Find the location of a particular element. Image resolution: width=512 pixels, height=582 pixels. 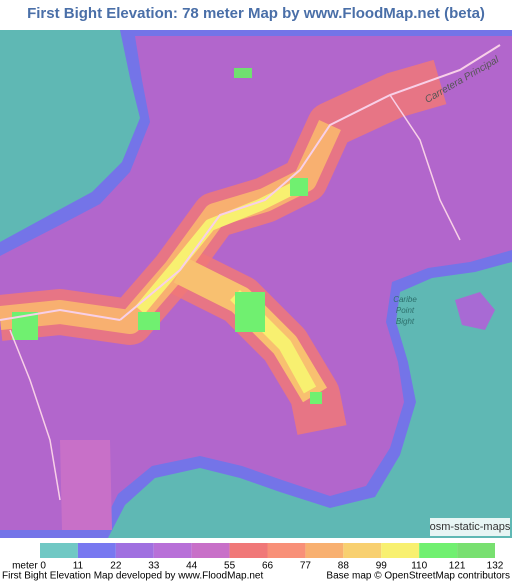

legend-label: 44 is located at coordinates (192, 566).